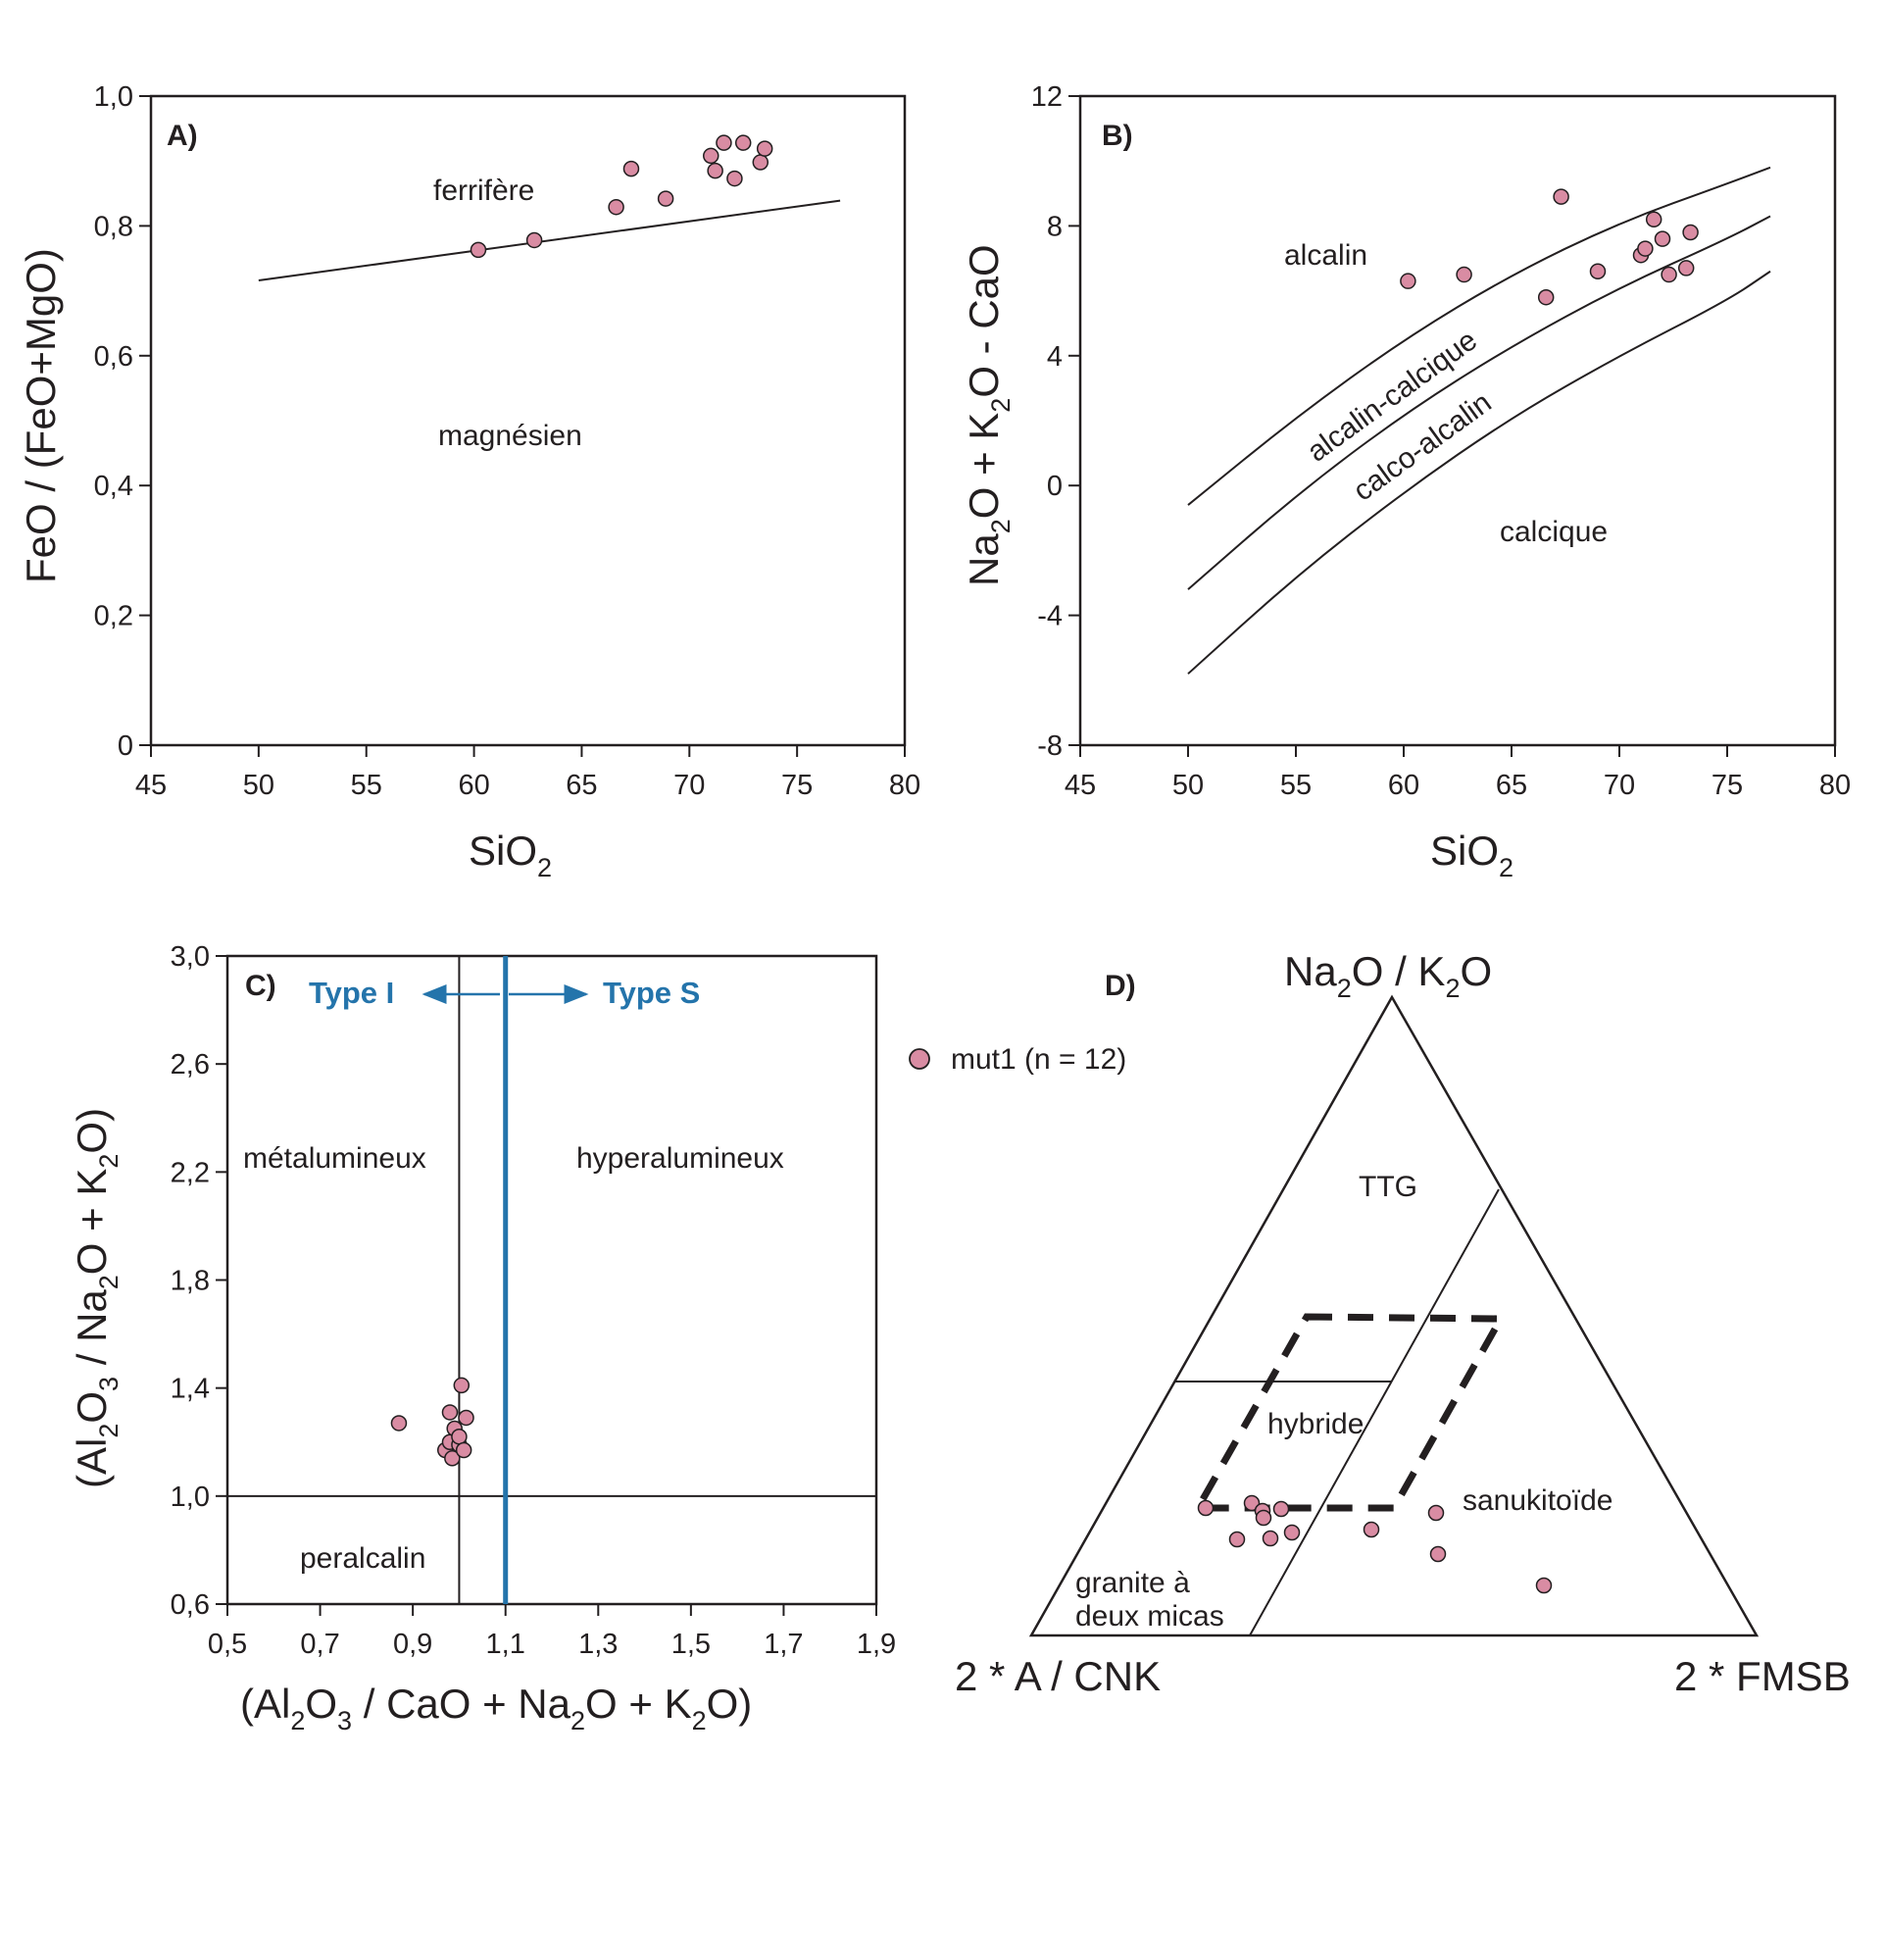  What do you see at coordinates (182, 136) in the screenshot?
I see `panel-label-a: A)` at bounding box center [182, 136].